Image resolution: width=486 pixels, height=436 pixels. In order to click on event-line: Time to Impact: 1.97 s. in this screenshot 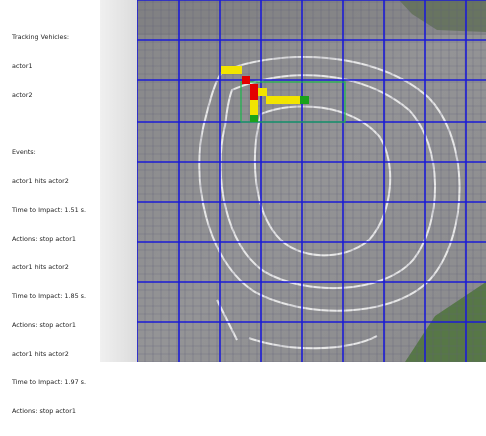, I will do `click(49, 382)`.